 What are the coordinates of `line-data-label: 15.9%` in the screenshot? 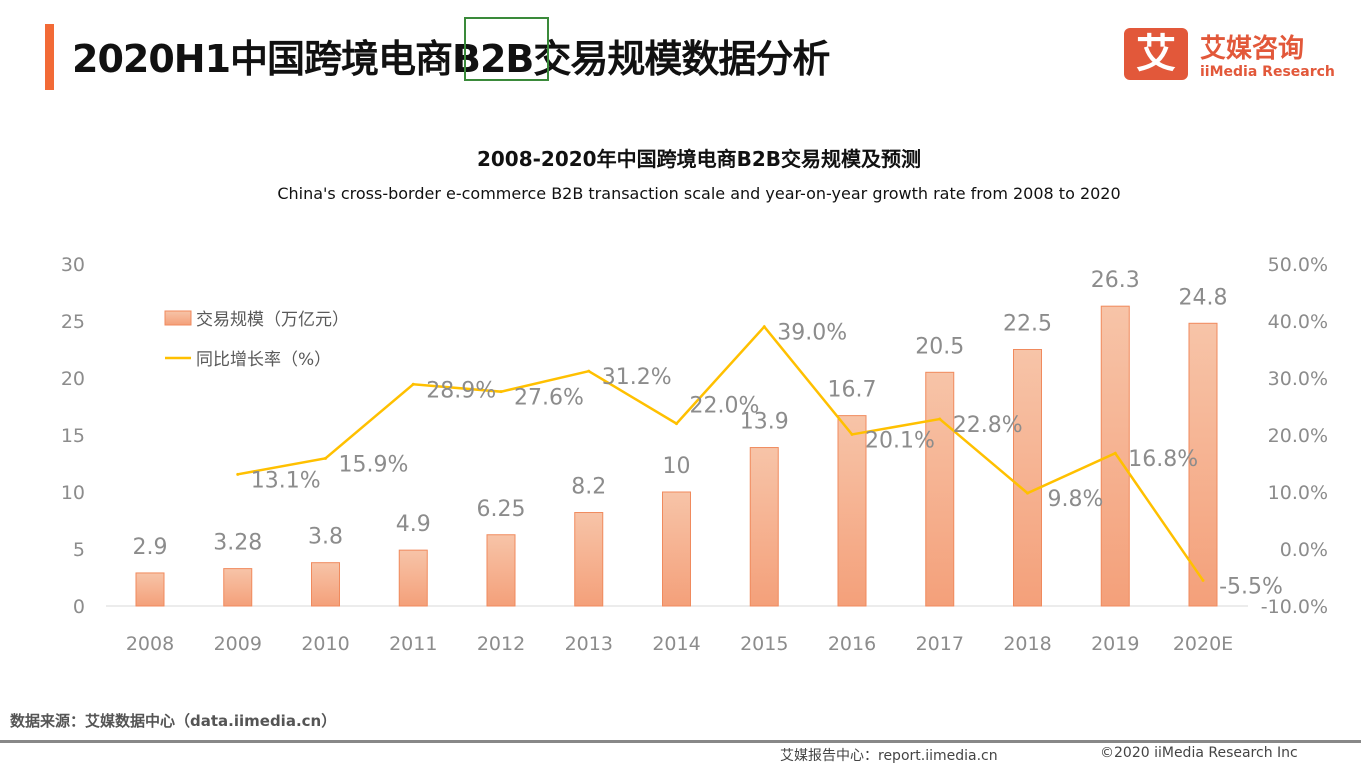 It's located at (374, 464).